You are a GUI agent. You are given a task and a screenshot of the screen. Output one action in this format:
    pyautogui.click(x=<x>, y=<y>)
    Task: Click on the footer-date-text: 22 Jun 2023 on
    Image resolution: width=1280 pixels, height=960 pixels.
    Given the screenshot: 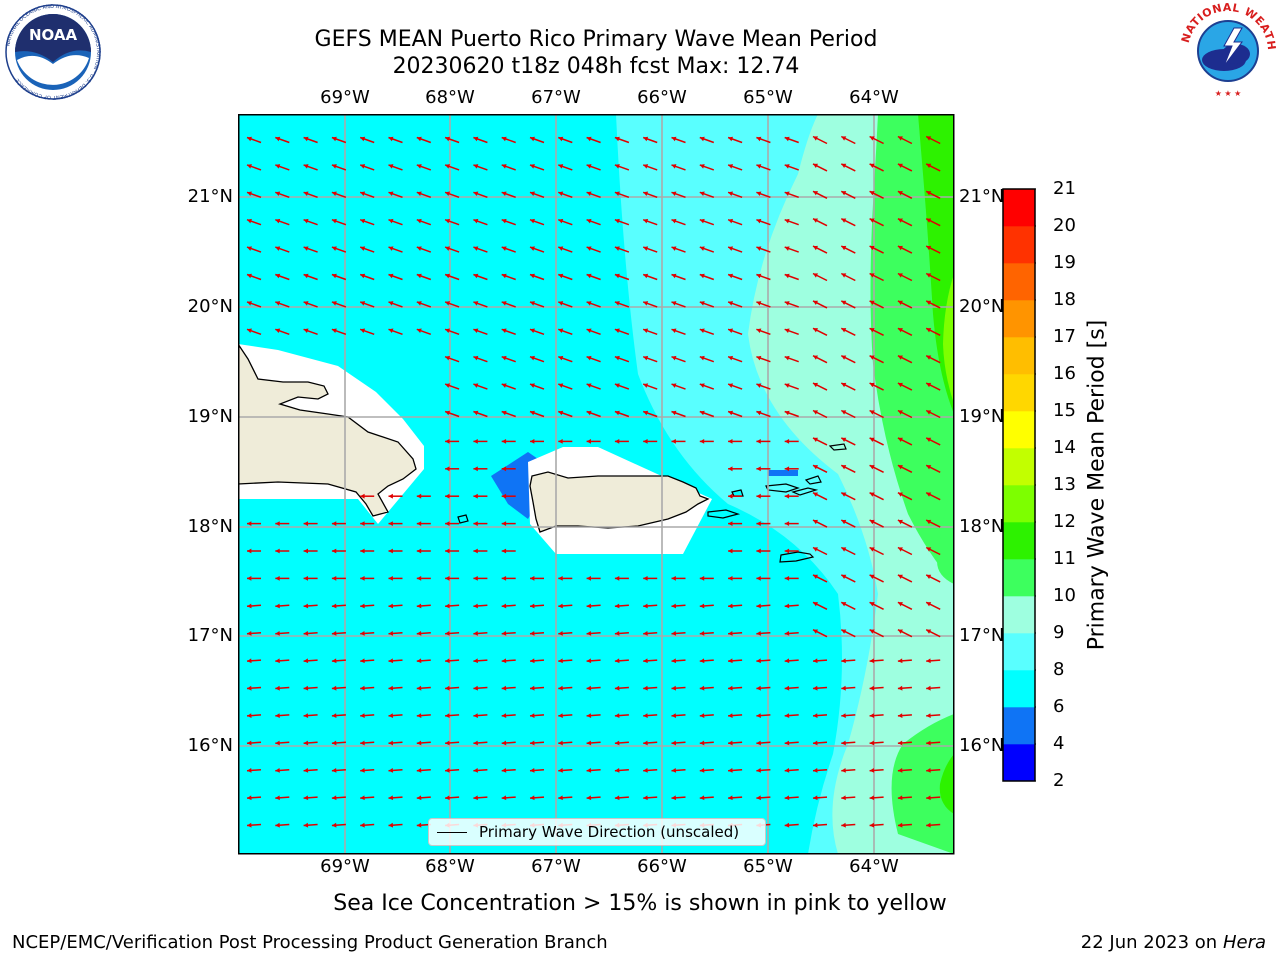 What is the action you would take?
    pyautogui.click(x=1149, y=942)
    